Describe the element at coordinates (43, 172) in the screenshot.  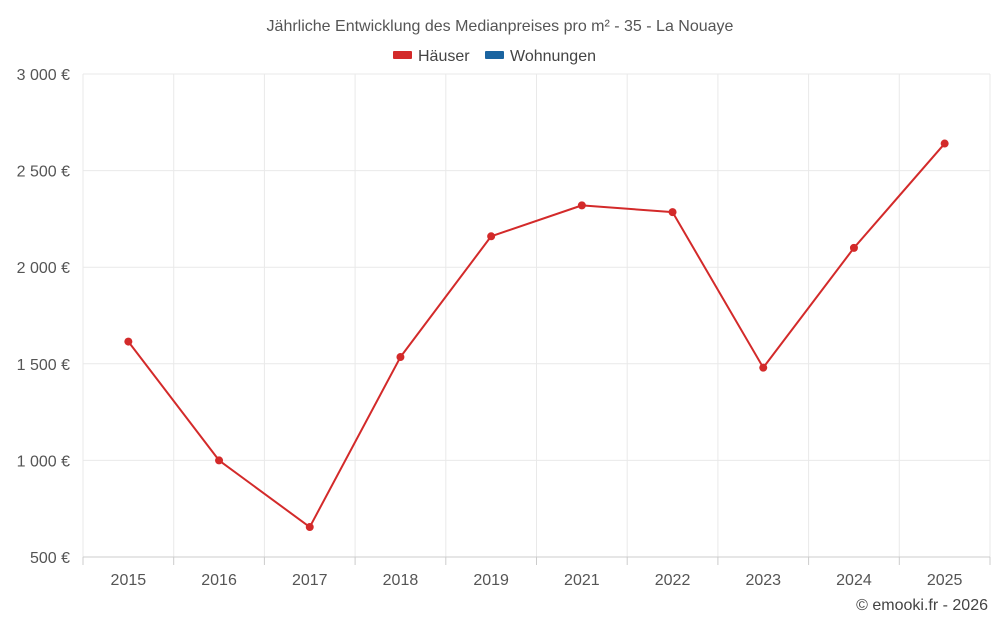
I see `y-tick-label: 2 500 €` at that location.